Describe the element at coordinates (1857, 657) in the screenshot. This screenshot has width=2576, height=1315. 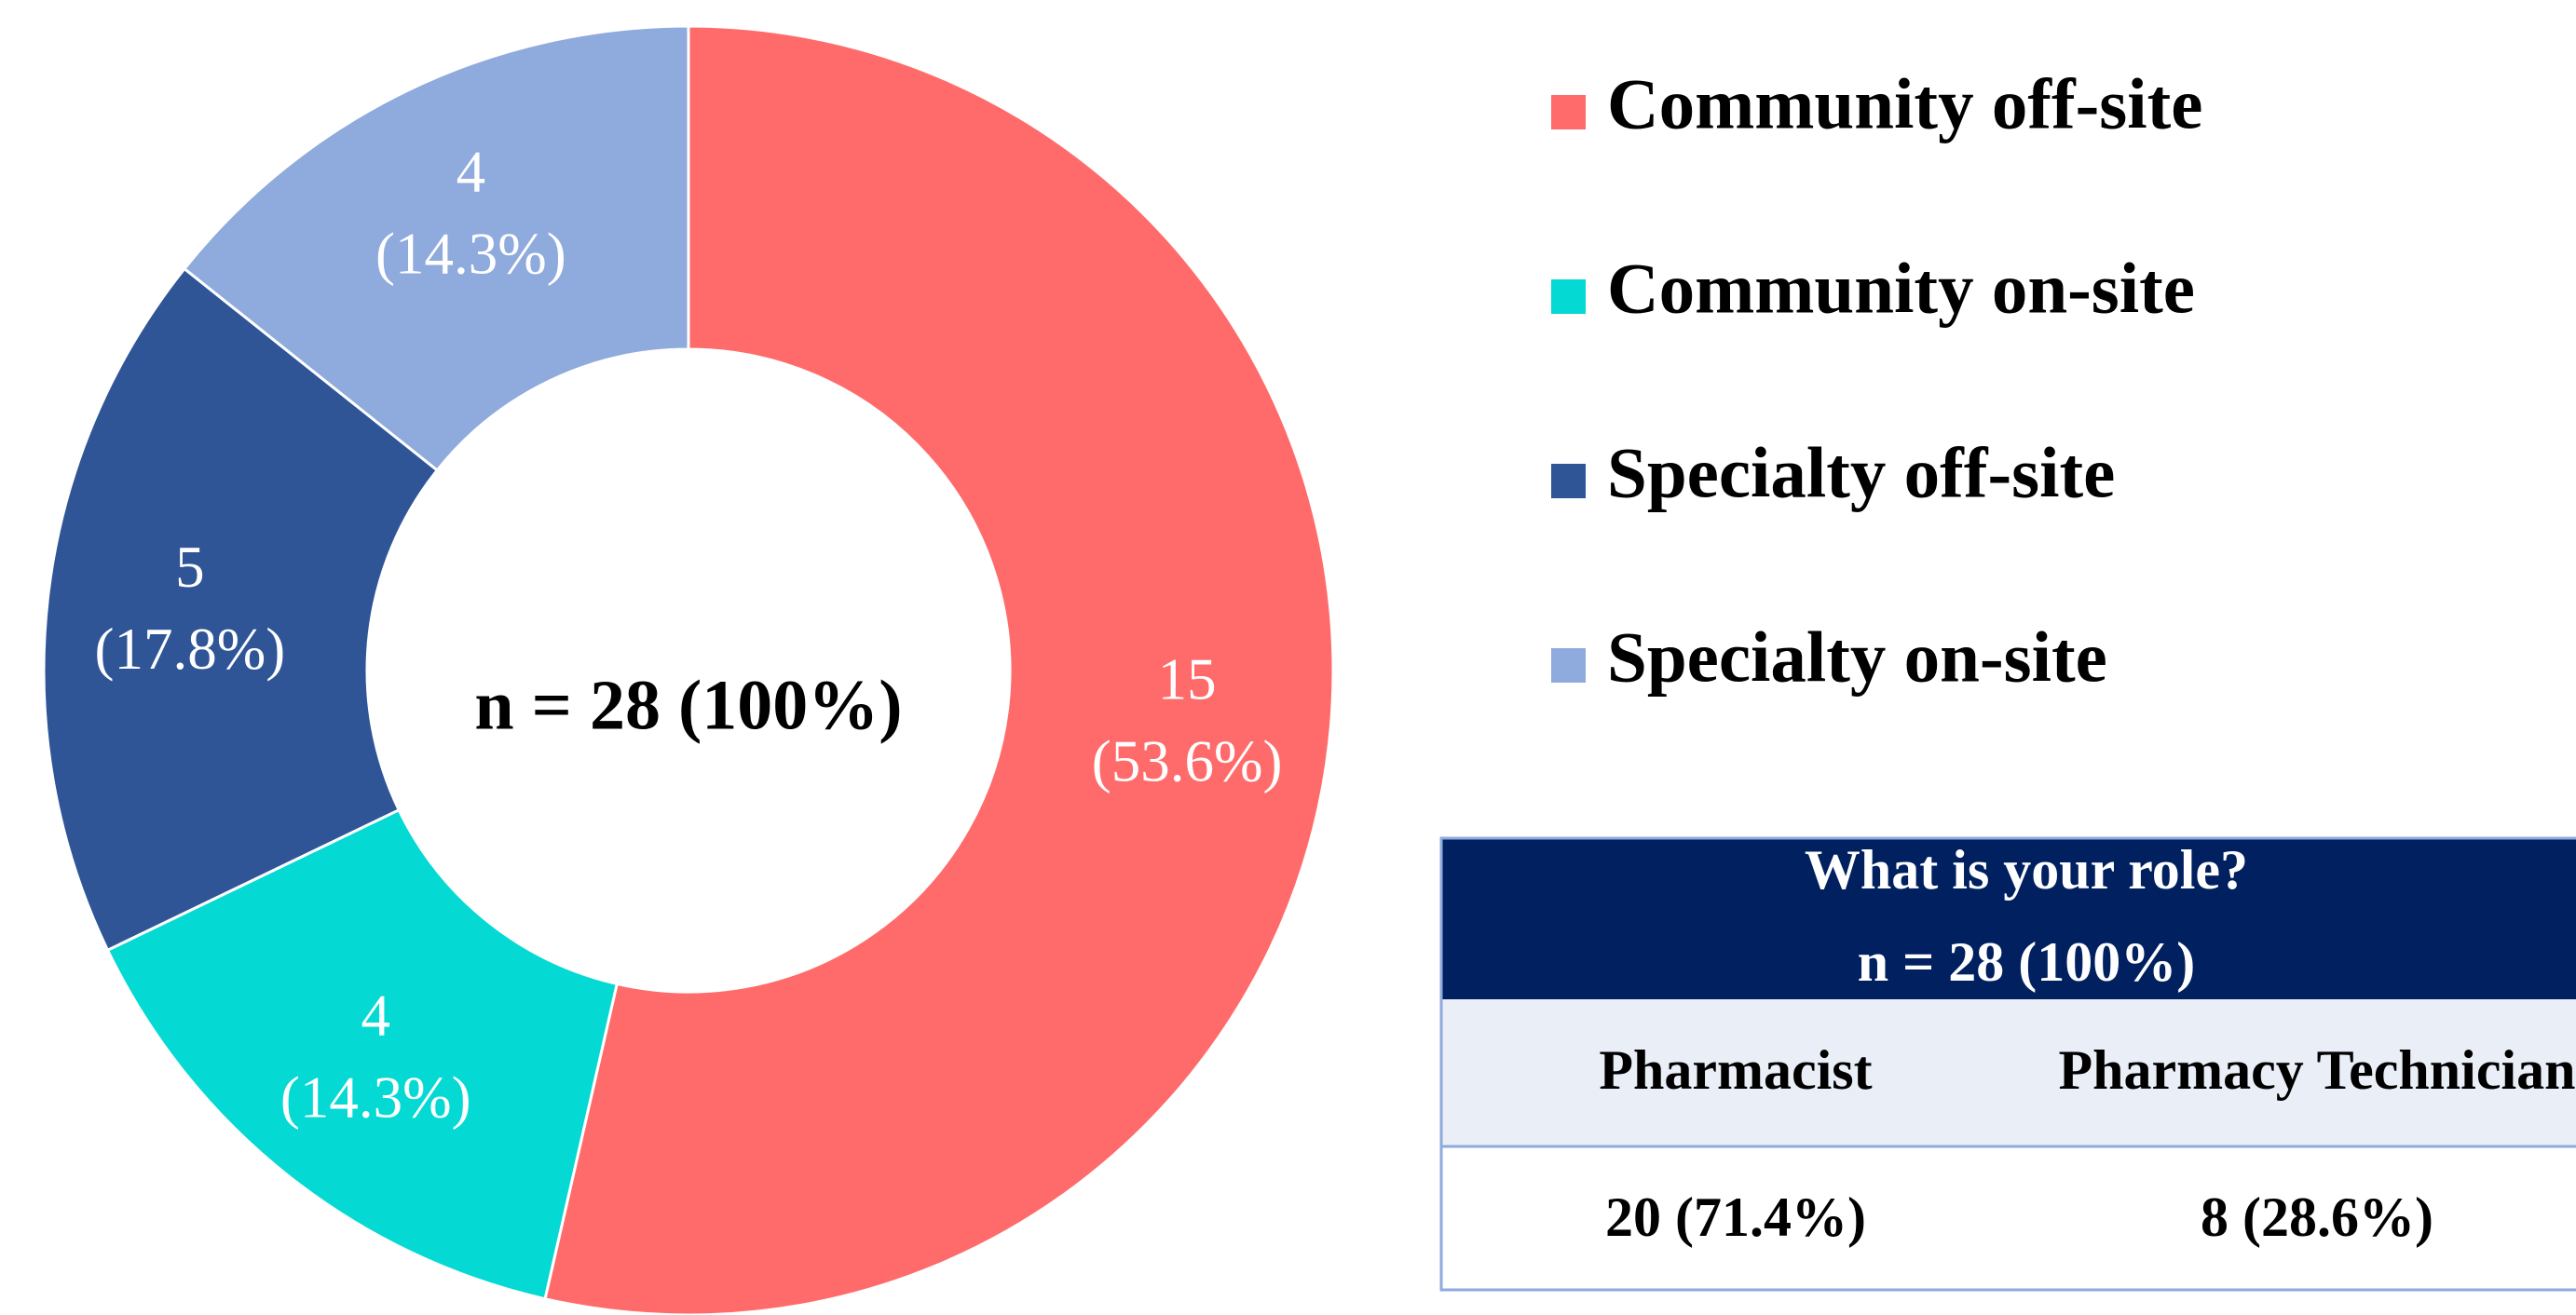
I see `legend-label: Specialty on-site` at that location.